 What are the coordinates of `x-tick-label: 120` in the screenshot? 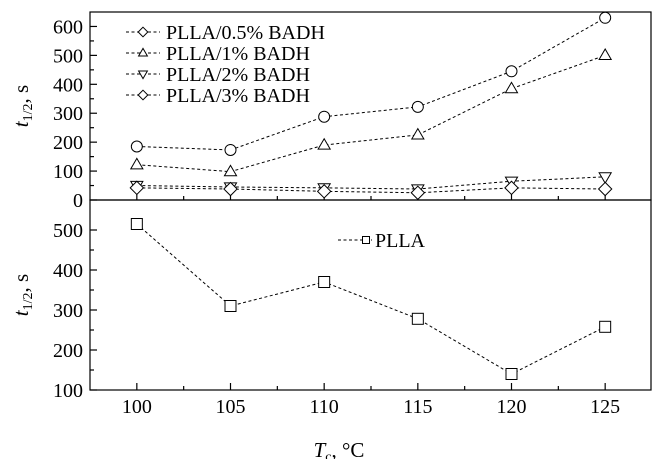 It's located at (512, 407).